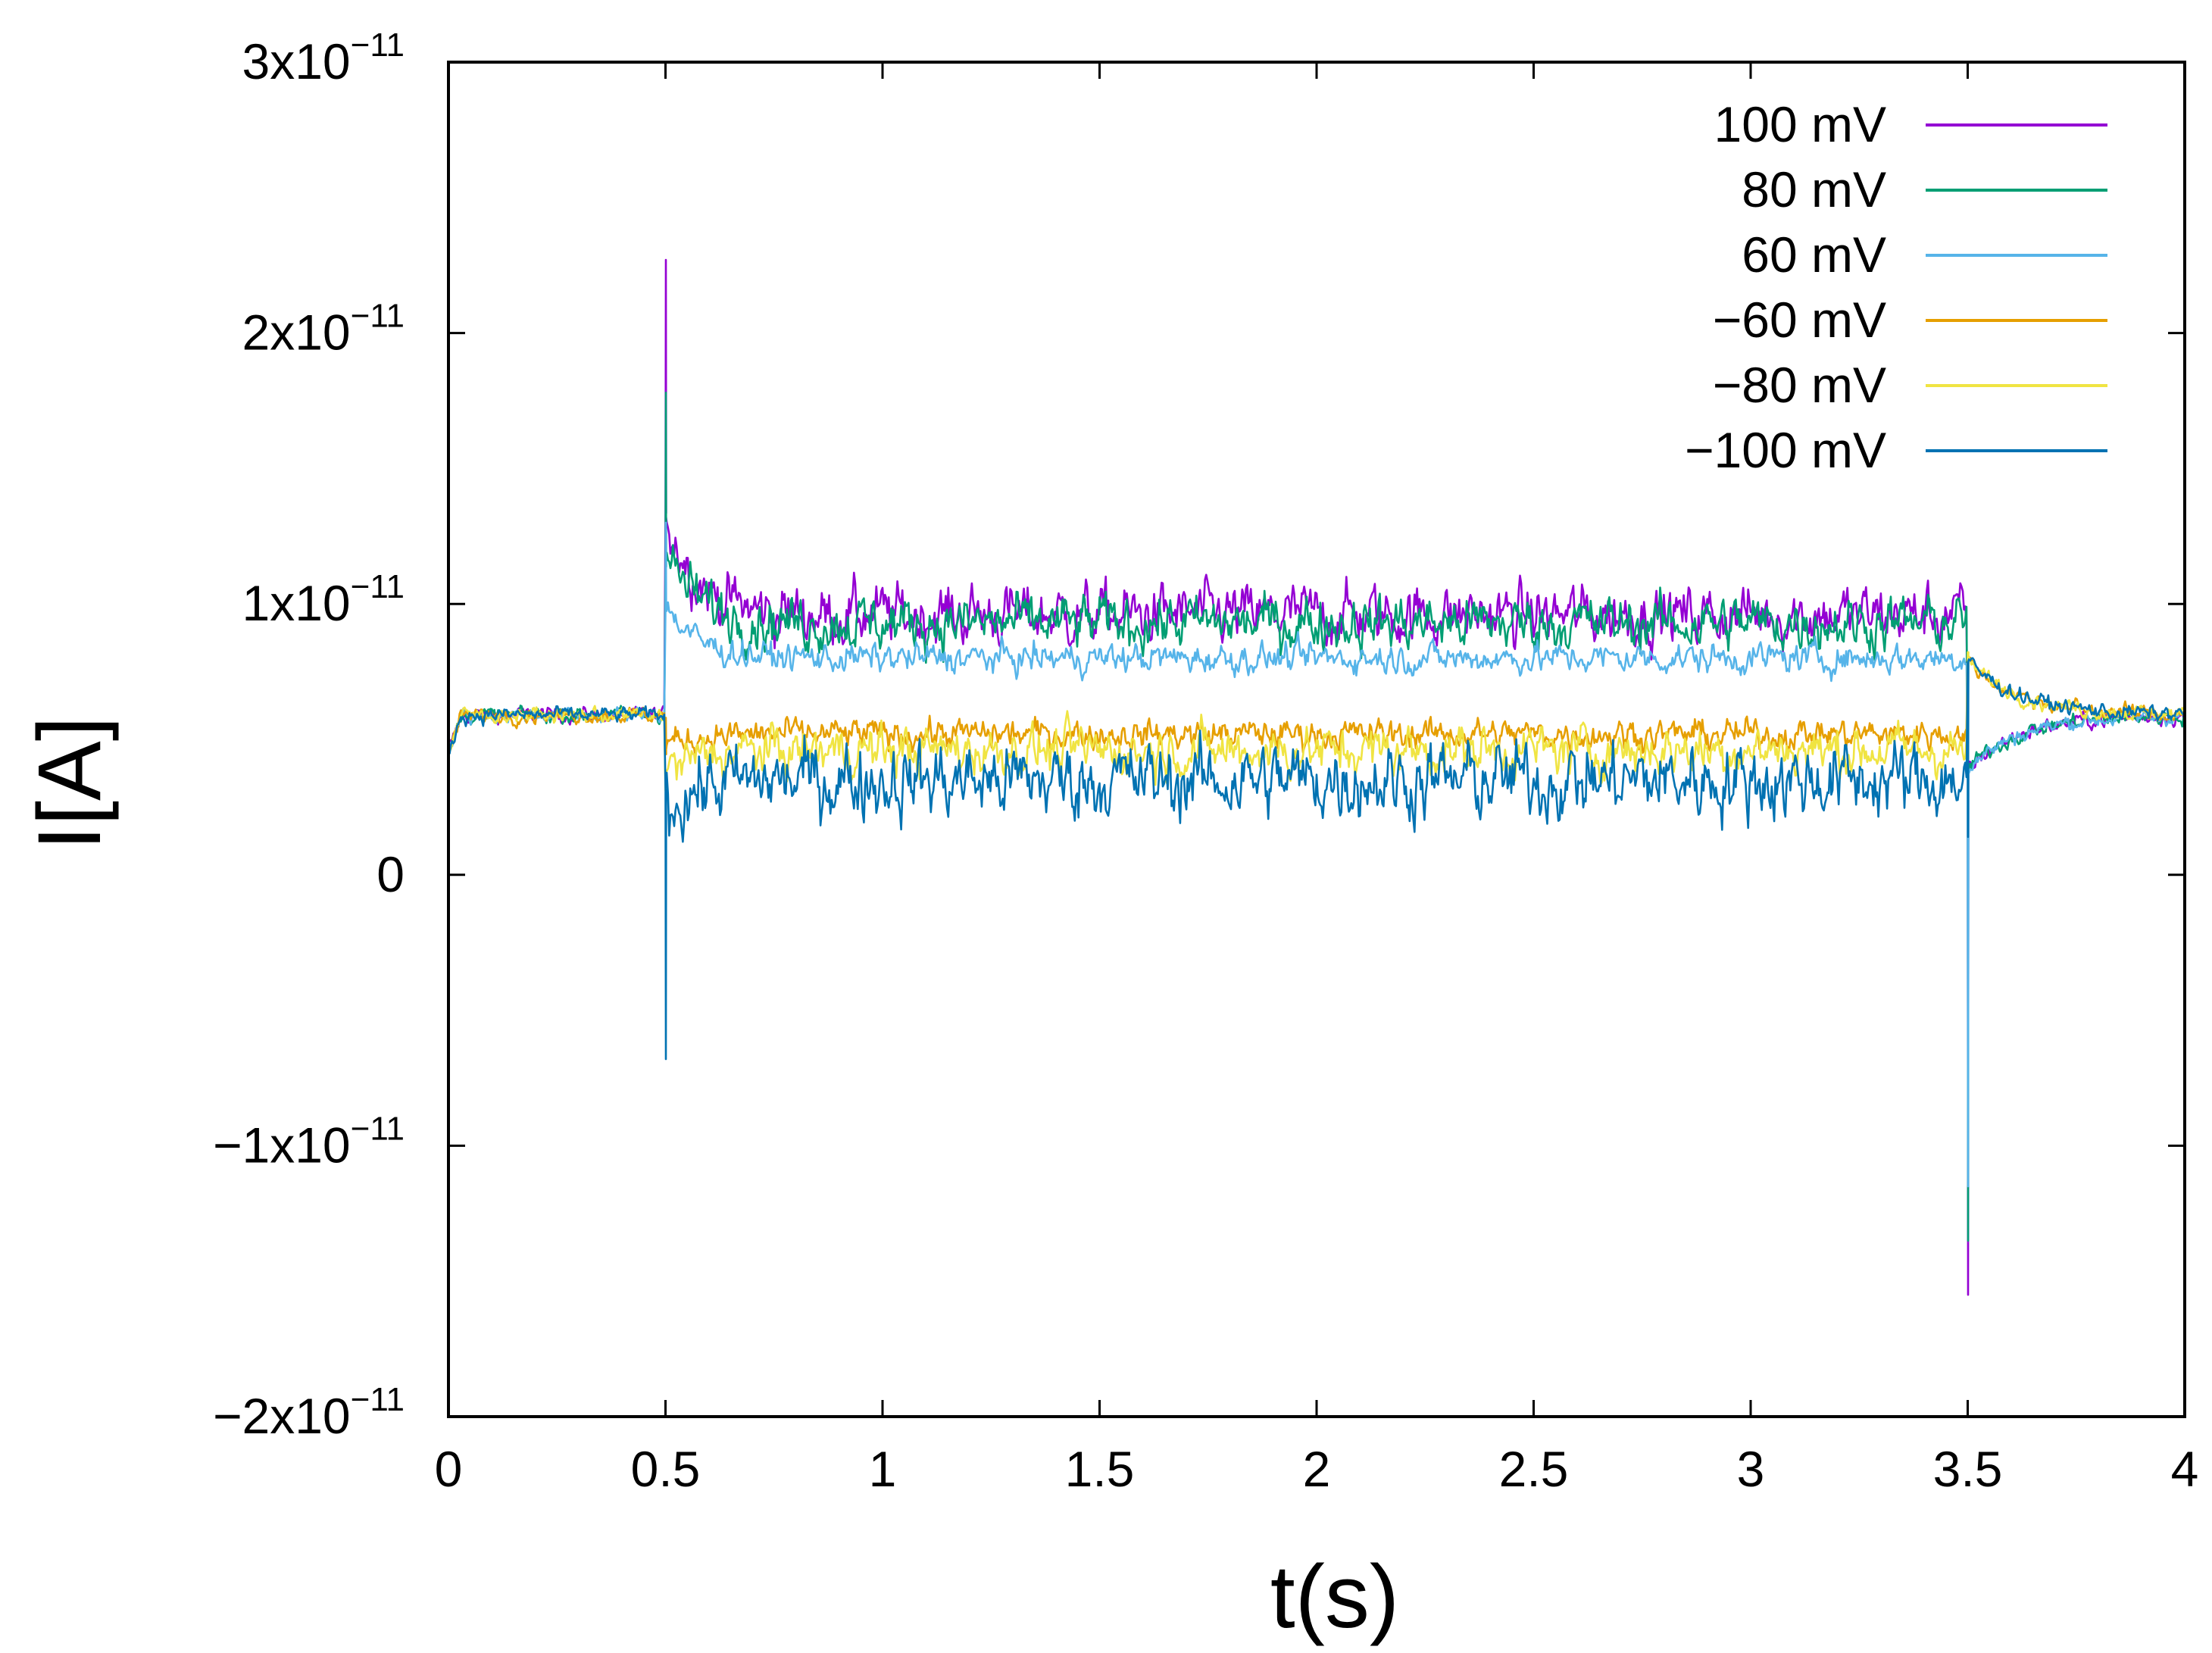 This screenshot has width=2212, height=1653. I want to click on legend: 100 mV 80 mV 60 mV −60 mV −80 mV −100 mV, so click(1896, 287).